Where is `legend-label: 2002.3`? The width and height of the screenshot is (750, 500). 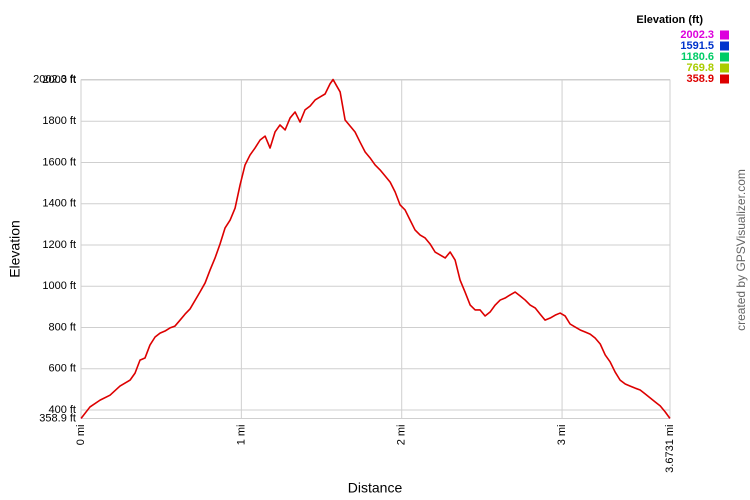 legend-label: 2002.3 is located at coordinates (697, 35).